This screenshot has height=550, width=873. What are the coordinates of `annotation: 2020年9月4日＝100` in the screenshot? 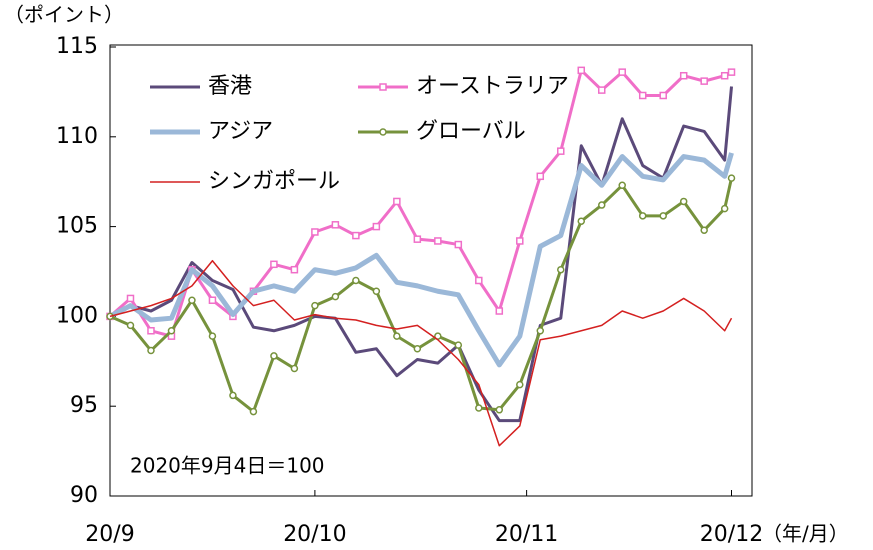 It's located at (227, 466).